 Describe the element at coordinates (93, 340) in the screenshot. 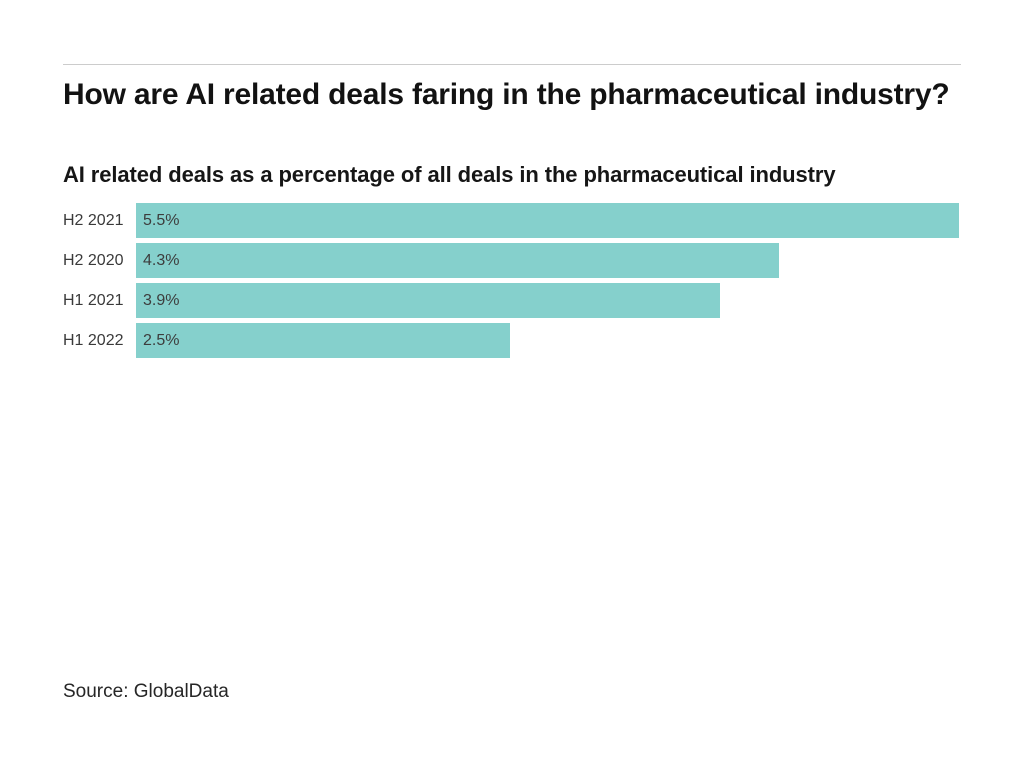

I see `category-label: H1 2022` at that location.